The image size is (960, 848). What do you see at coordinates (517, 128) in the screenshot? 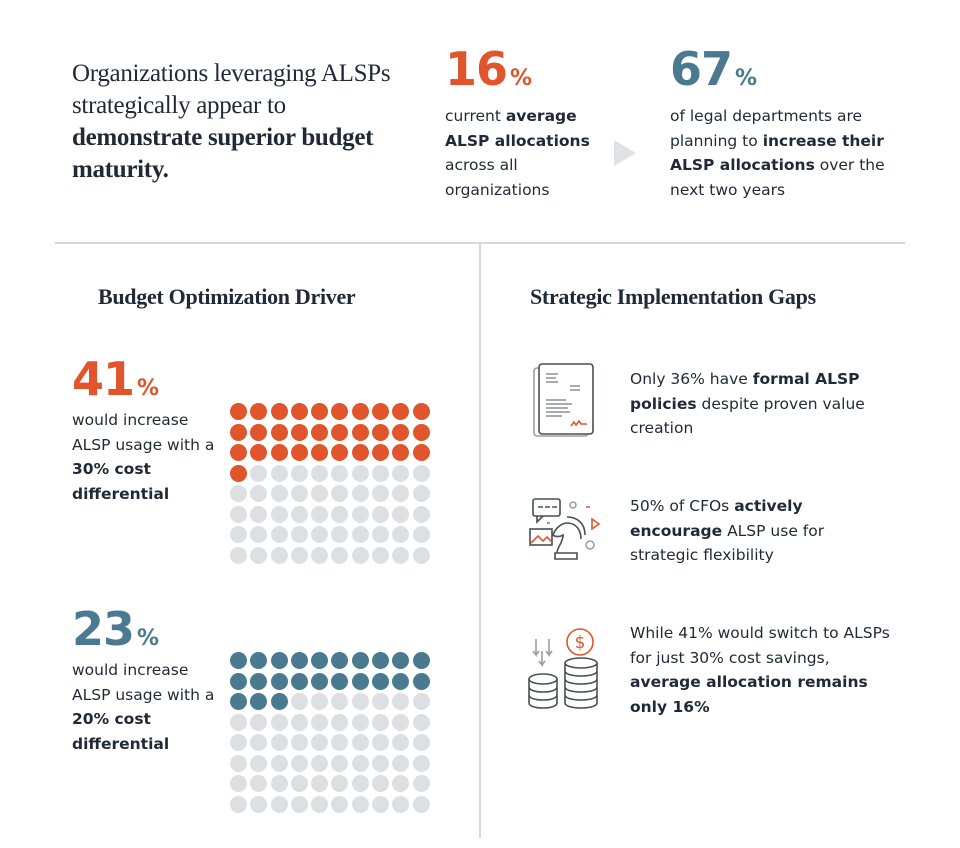
I see `bold-text: average ALSP allocations` at bounding box center [517, 128].